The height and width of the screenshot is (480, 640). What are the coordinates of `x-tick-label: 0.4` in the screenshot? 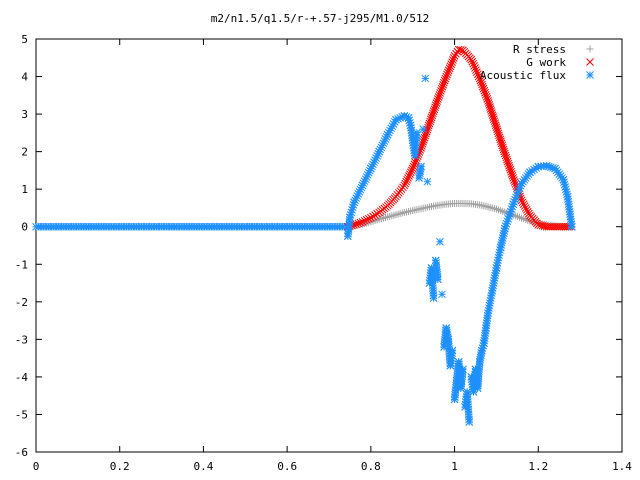 It's located at (203, 466).